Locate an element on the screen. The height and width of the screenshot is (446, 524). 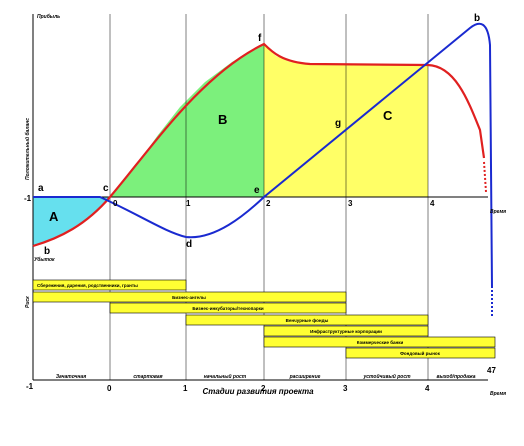
point-a: a is located at coordinates (41, 188).